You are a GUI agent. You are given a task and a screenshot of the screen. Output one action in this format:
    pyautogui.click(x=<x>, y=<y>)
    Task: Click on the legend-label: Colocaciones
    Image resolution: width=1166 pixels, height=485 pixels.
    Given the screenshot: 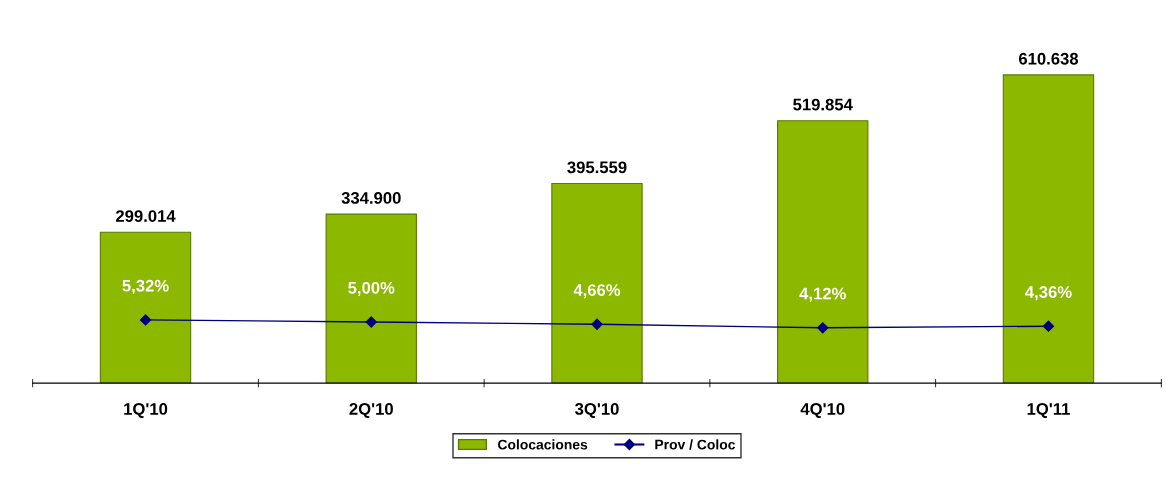 What is the action you would take?
    pyautogui.click(x=543, y=444)
    